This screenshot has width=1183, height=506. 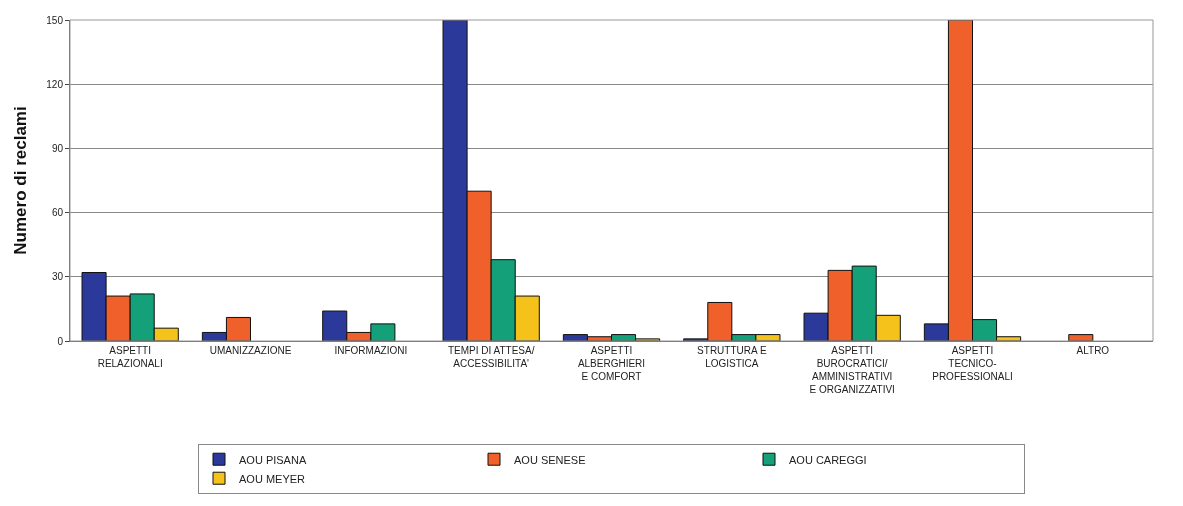 What do you see at coordinates (1093, 350) in the screenshot?
I see `x-tick-label: ALTRO` at bounding box center [1093, 350].